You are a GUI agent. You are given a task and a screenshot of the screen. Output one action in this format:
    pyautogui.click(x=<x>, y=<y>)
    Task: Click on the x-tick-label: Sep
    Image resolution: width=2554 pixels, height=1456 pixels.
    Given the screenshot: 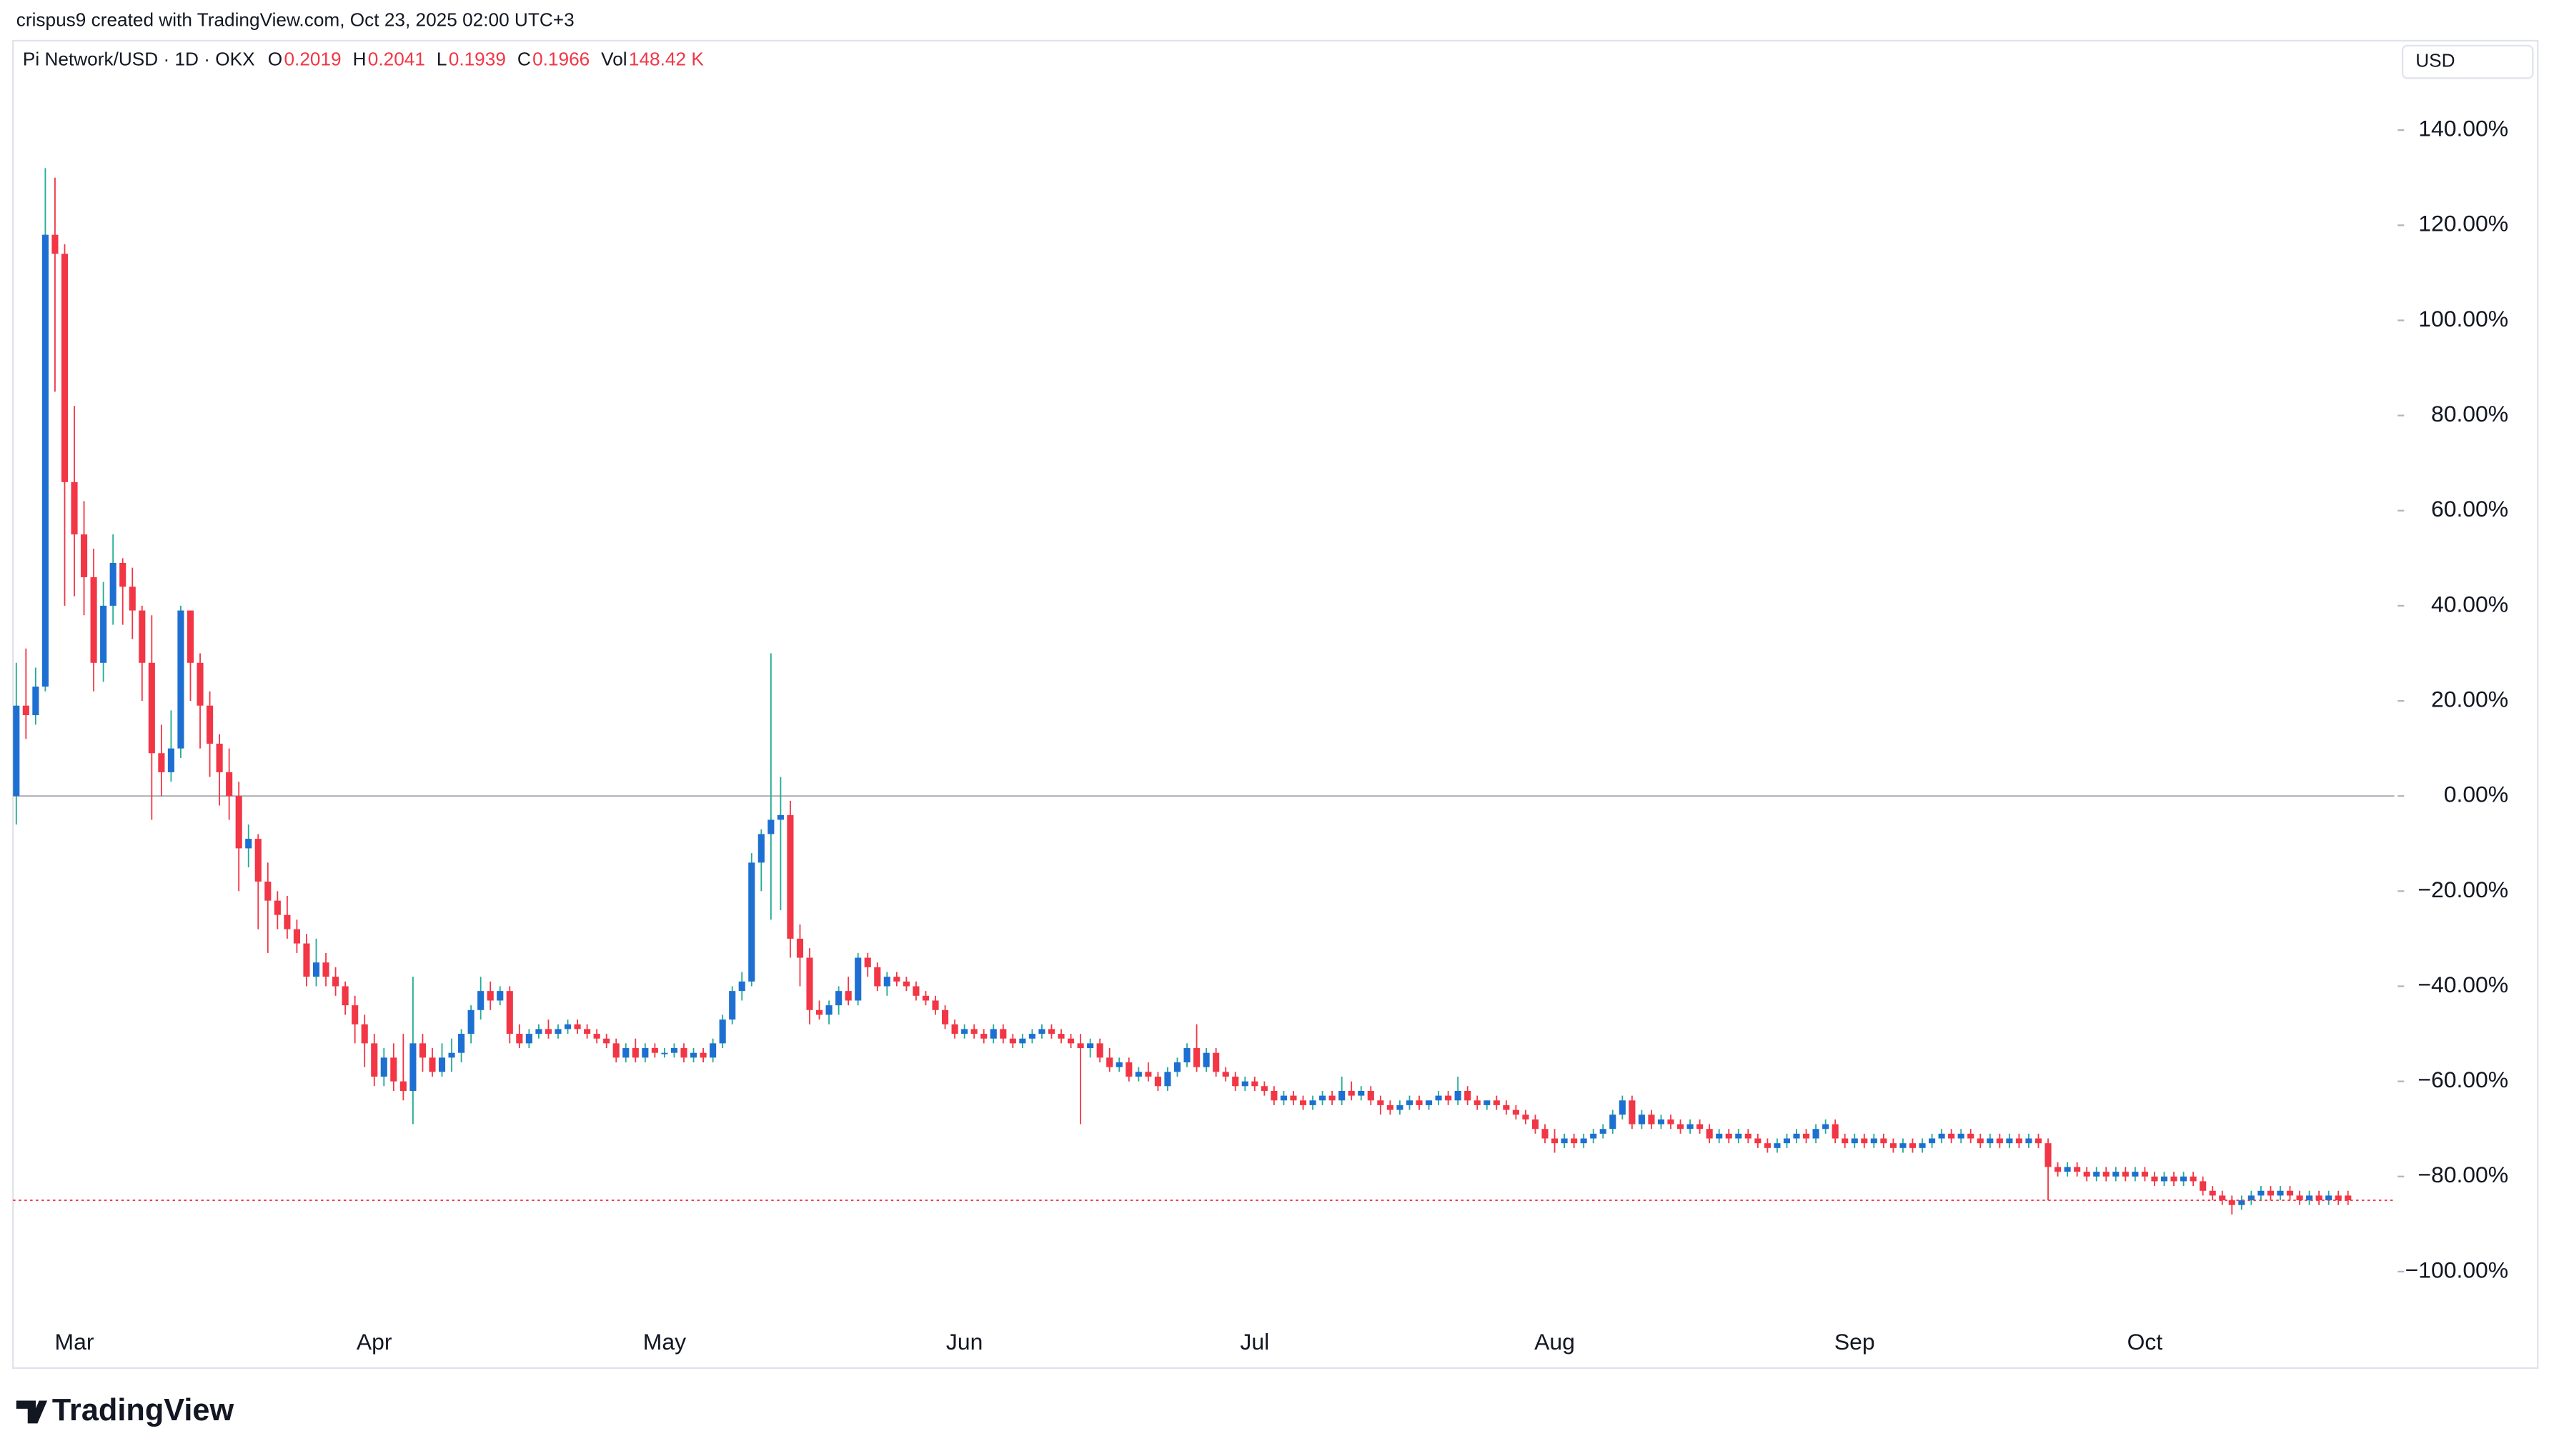 What is the action you would take?
    pyautogui.click(x=1854, y=1342)
    